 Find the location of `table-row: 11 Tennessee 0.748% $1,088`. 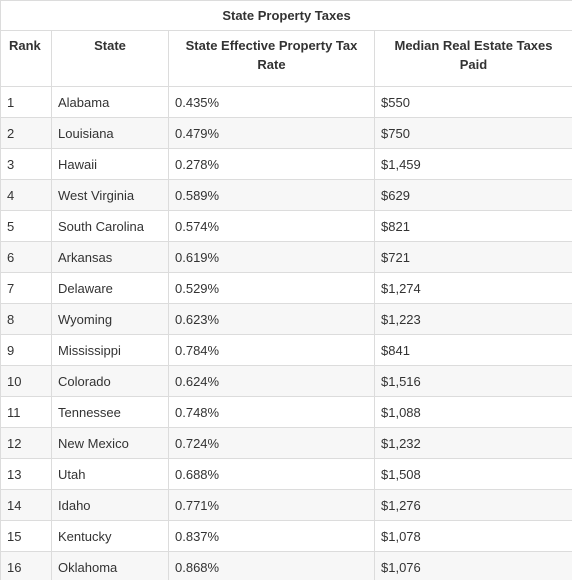

table-row: 11 Tennessee 0.748% $1,088 is located at coordinates (286, 412).